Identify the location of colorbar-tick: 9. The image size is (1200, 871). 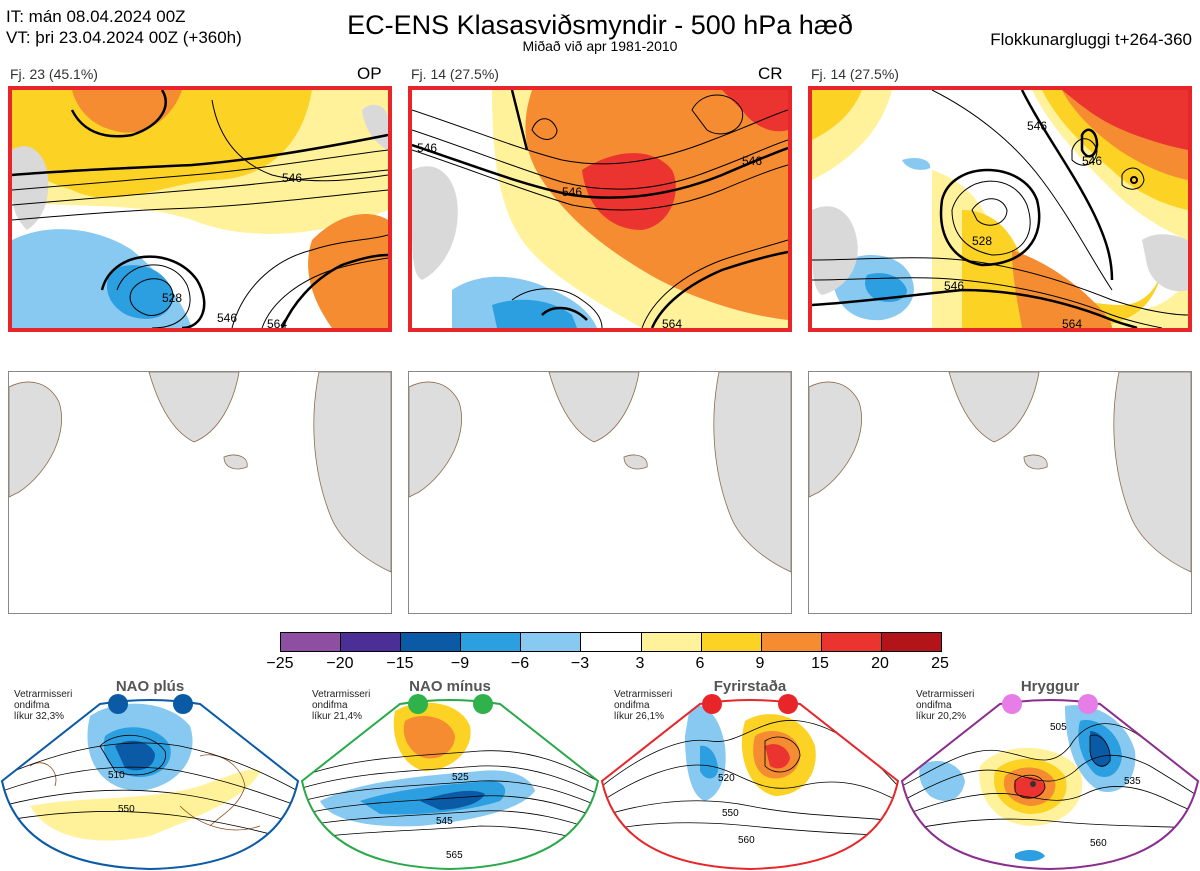
(760, 663).